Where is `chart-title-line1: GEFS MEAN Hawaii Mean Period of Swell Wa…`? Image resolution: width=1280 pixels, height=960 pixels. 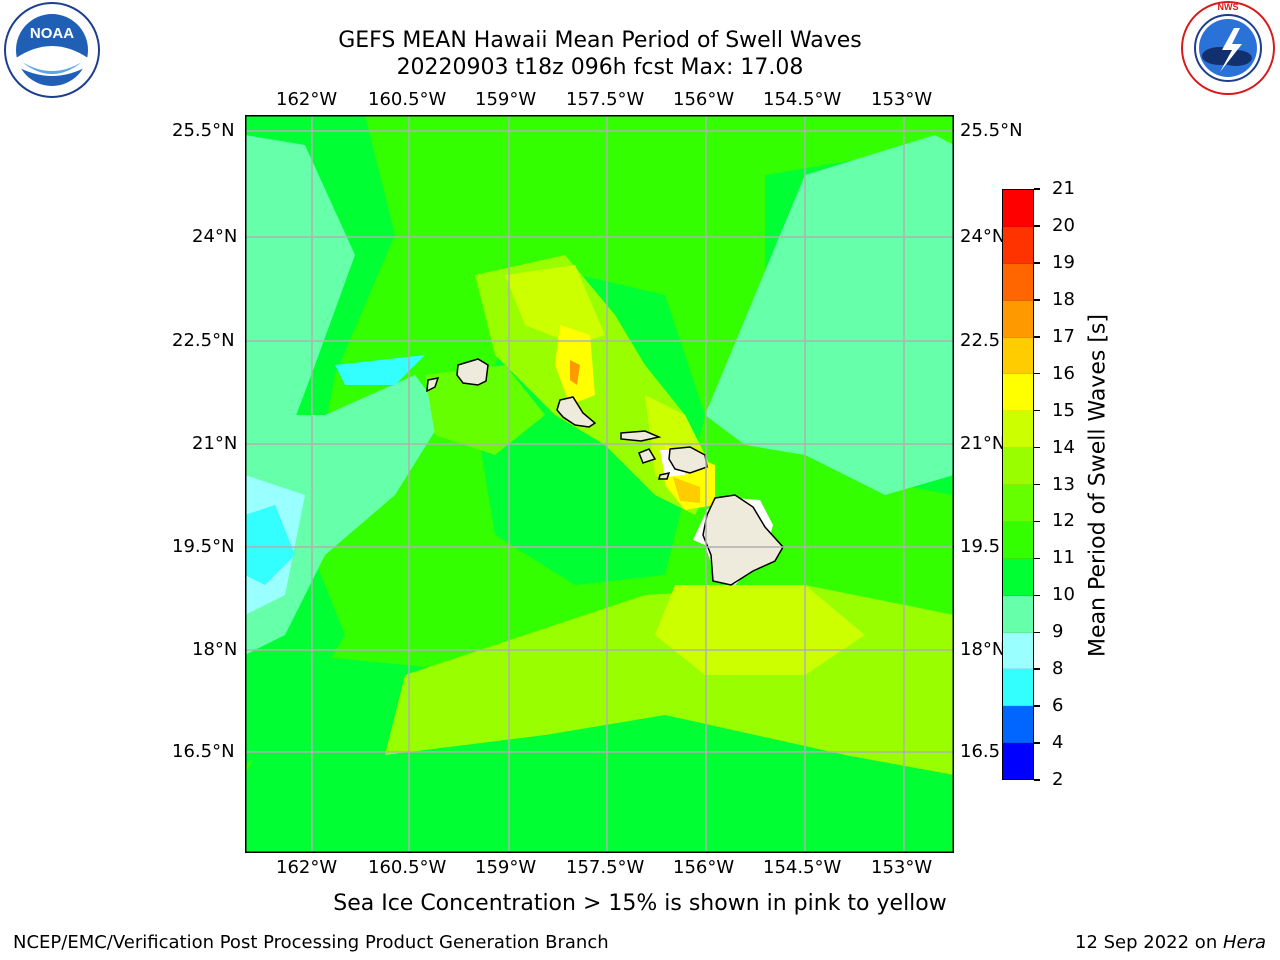 chart-title-line1: GEFS MEAN Hawaii Mean Period of Swell Wa… is located at coordinates (600, 40).